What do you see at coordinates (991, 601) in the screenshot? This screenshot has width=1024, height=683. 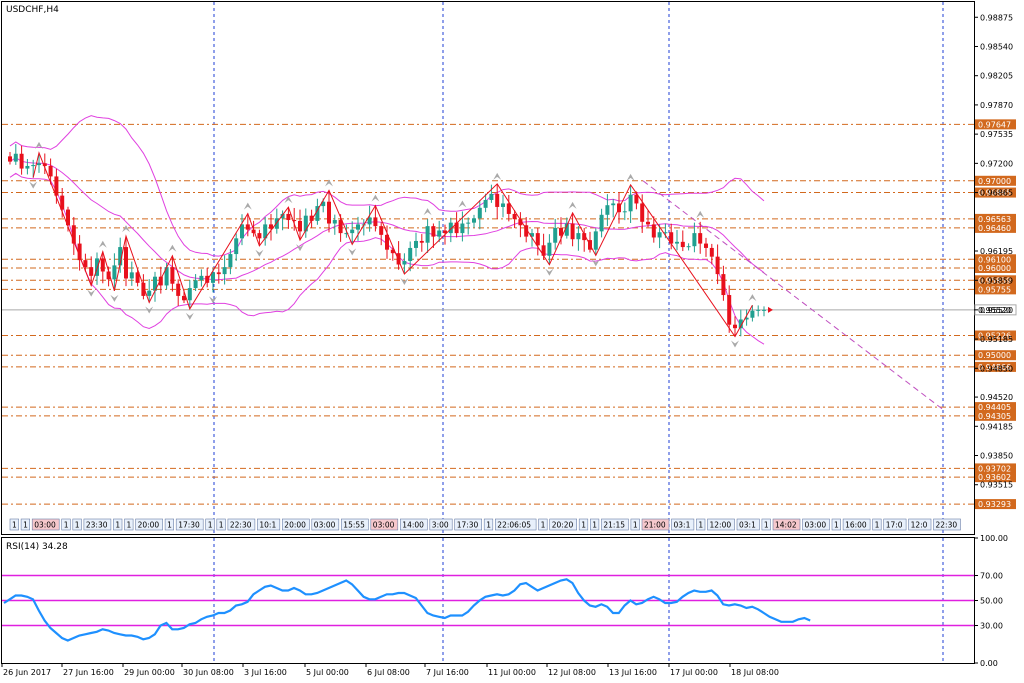 I see `rsi-tick-label: 50.00` at bounding box center [991, 601].